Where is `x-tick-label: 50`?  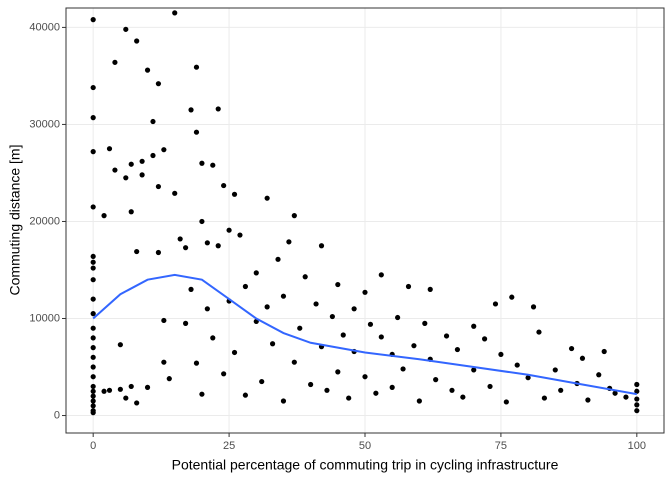 x-tick-label: 50 is located at coordinates (365, 446).